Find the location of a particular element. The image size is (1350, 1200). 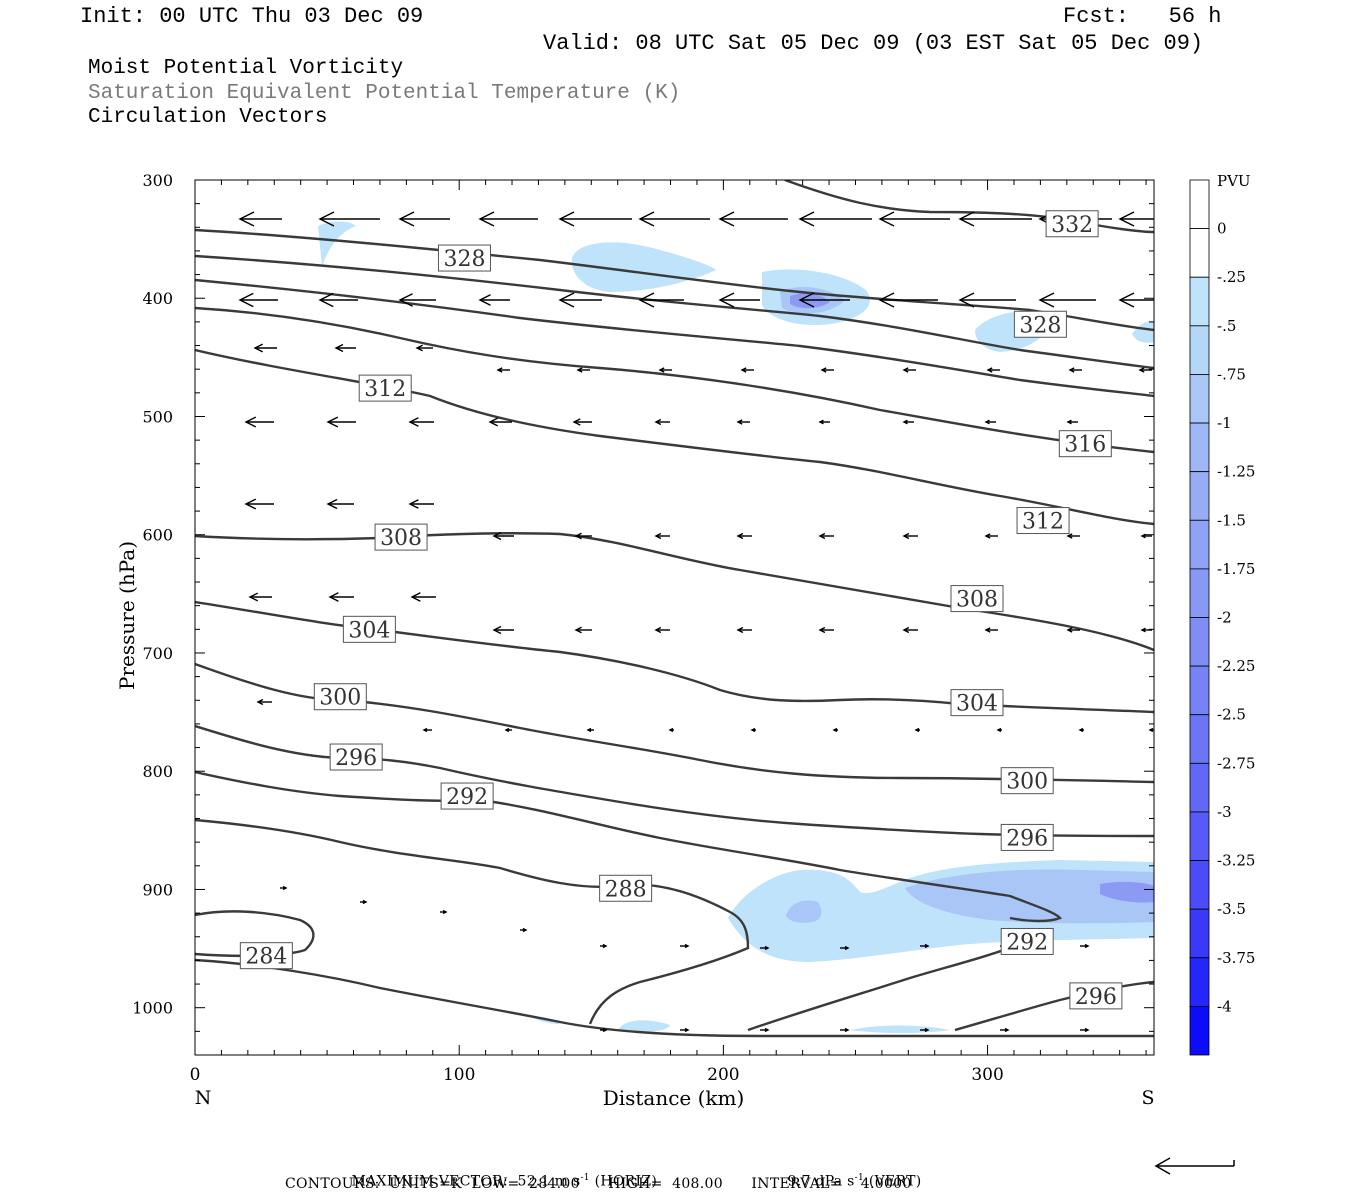

svg-text: 308 is located at coordinates (977, 600).